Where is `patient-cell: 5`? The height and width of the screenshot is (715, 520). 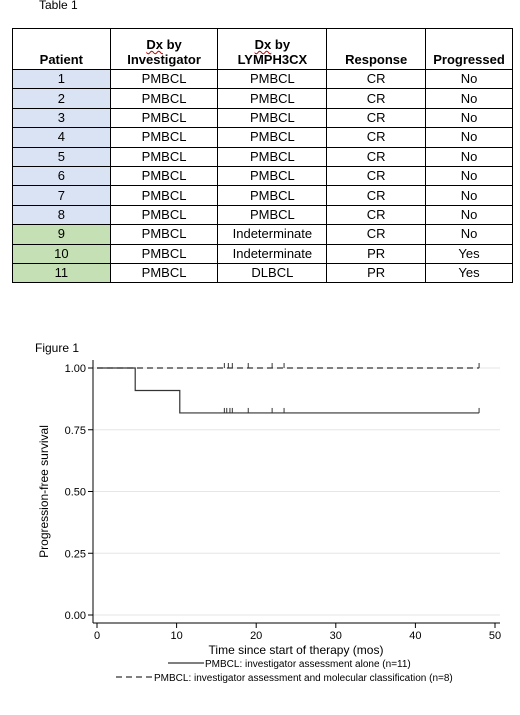
patient-cell: 5 is located at coordinates (61, 156).